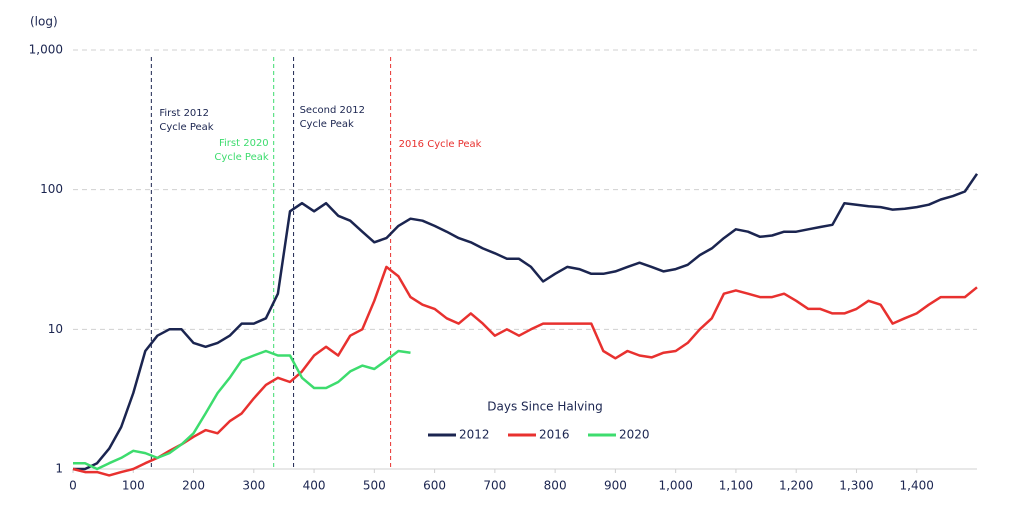 The height and width of the screenshot is (519, 1018). Describe the element at coordinates (133, 486) in the screenshot. I see `x-tick-label: 100` at that location.